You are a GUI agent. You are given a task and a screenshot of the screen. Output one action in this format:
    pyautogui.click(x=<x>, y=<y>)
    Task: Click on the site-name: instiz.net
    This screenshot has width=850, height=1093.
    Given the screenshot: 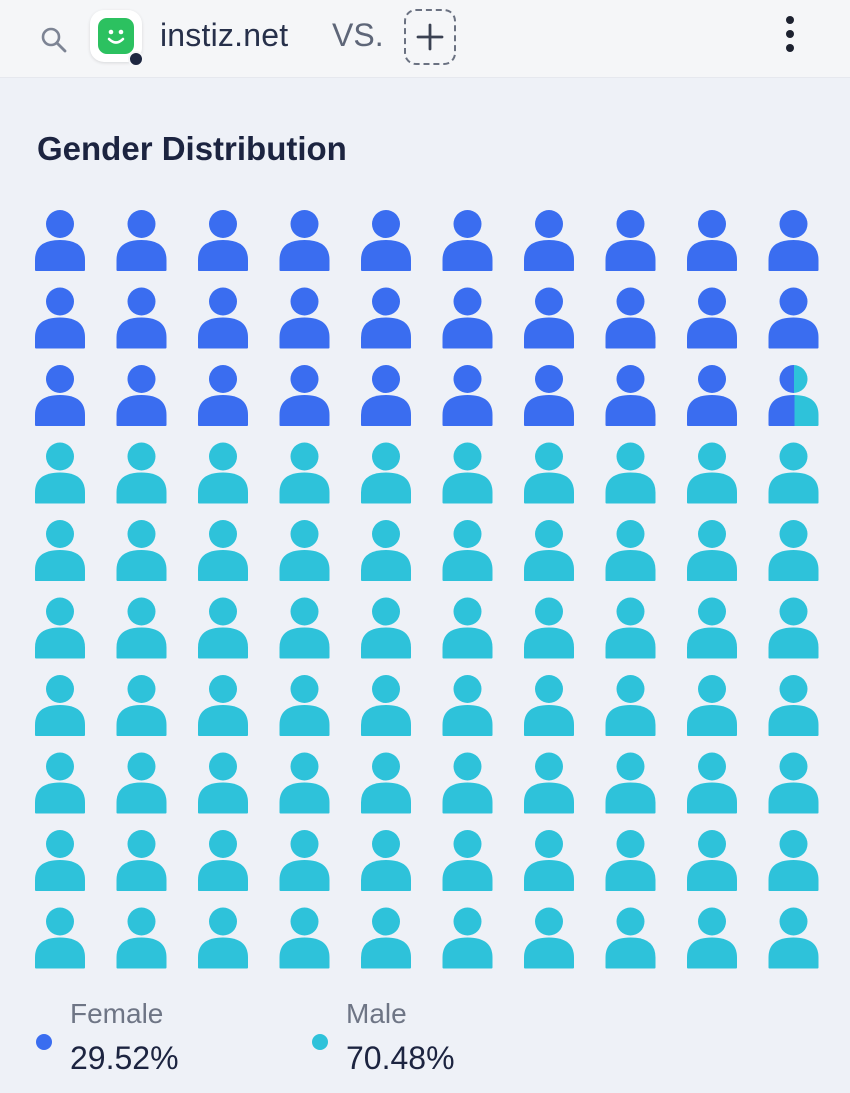 What is the action you would take?
    pyautogui.click(x=224, y=35)
    